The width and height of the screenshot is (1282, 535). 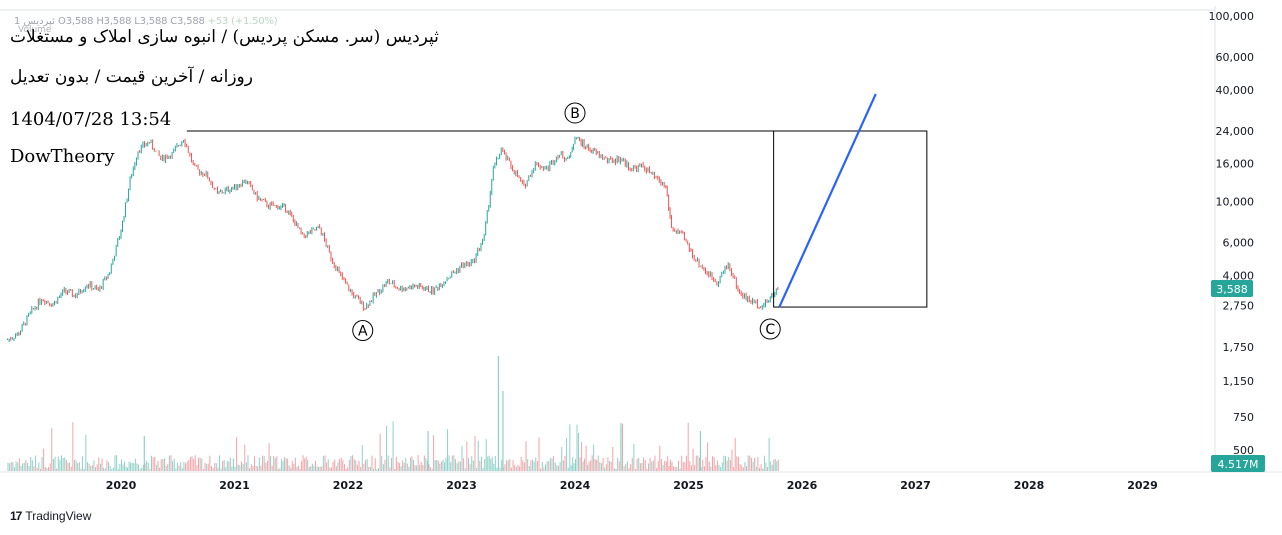 I want to click on wave-label-circle, so click(x=575, y=113).